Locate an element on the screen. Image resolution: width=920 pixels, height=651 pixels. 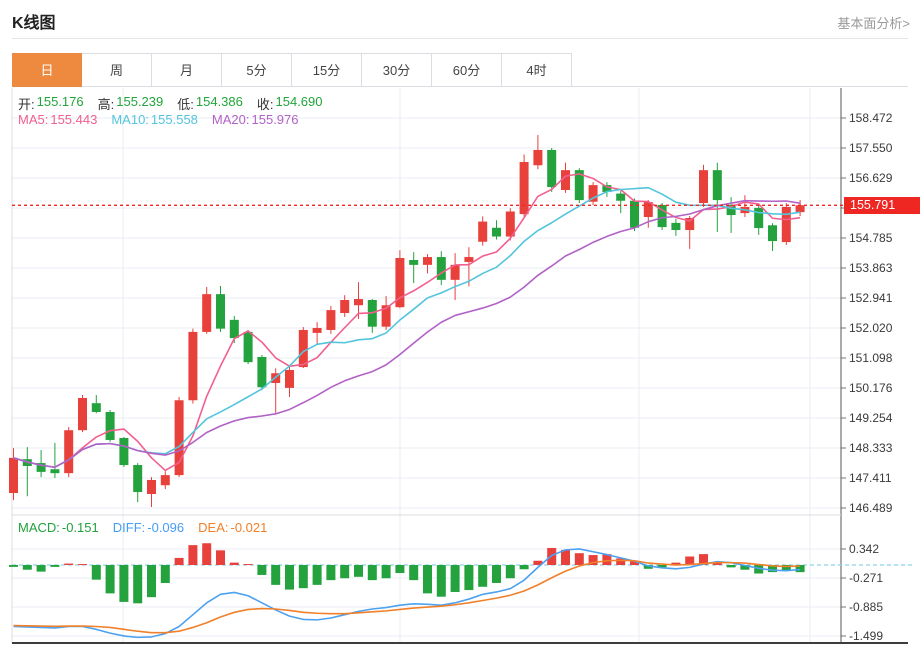
axis-tick-label: 157.550 is located at coordinates (871, 148).